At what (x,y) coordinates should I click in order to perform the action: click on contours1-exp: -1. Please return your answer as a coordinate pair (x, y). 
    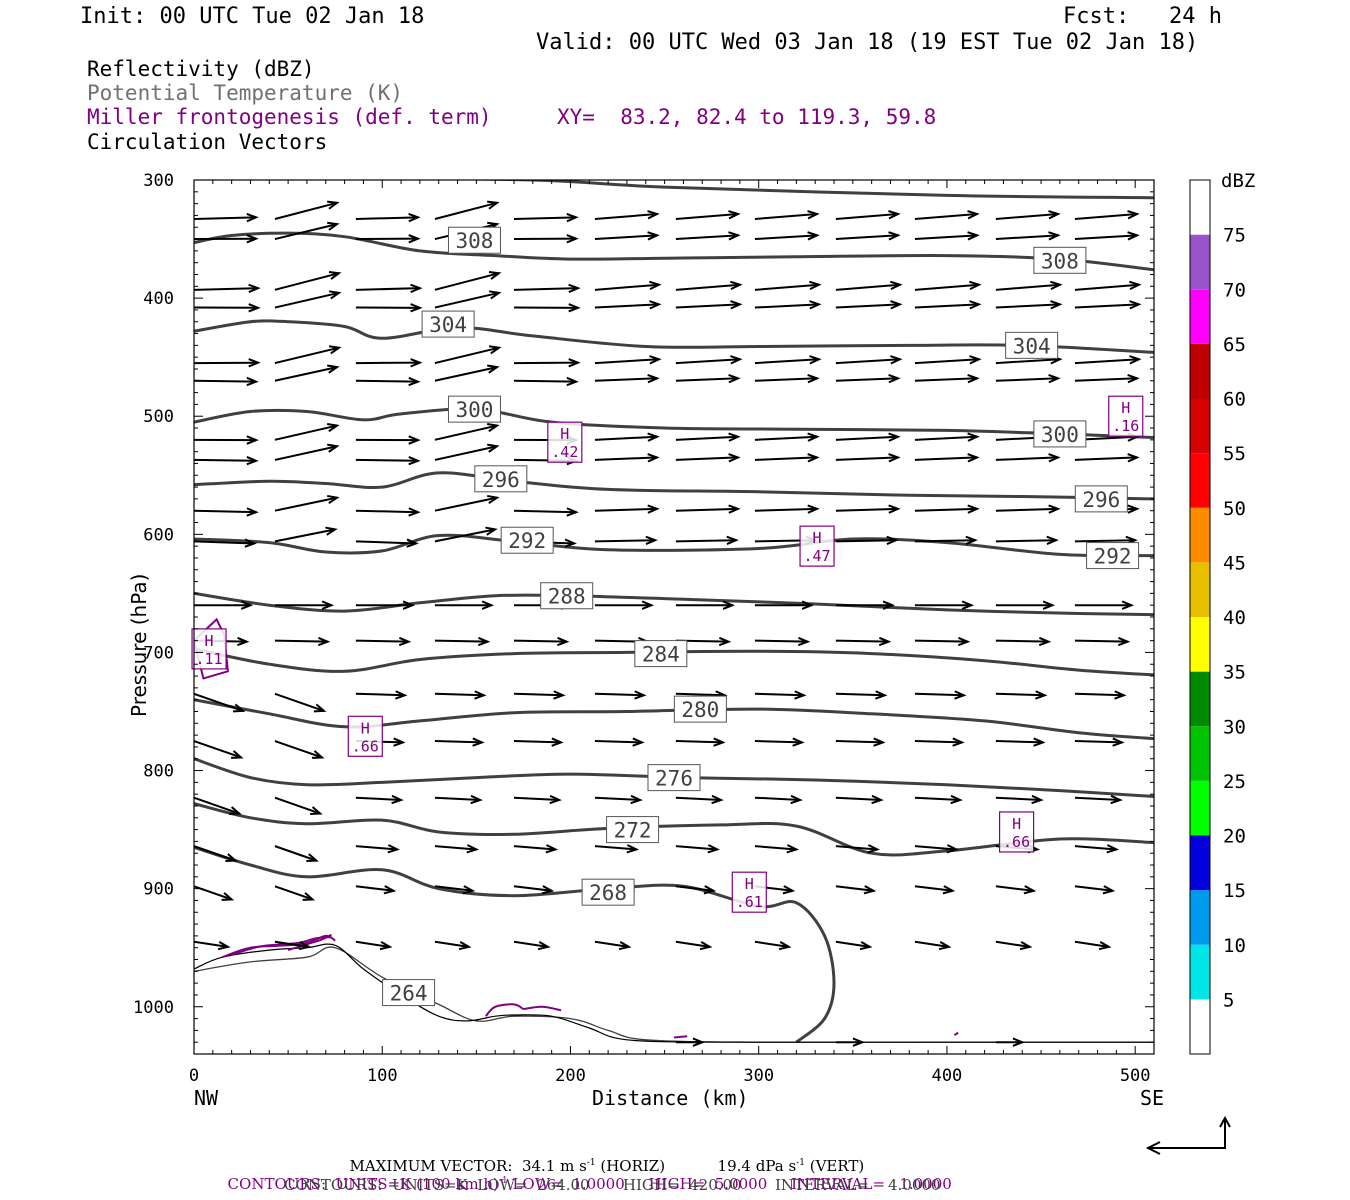
    Looking at the image, I should click on (503, 1181).